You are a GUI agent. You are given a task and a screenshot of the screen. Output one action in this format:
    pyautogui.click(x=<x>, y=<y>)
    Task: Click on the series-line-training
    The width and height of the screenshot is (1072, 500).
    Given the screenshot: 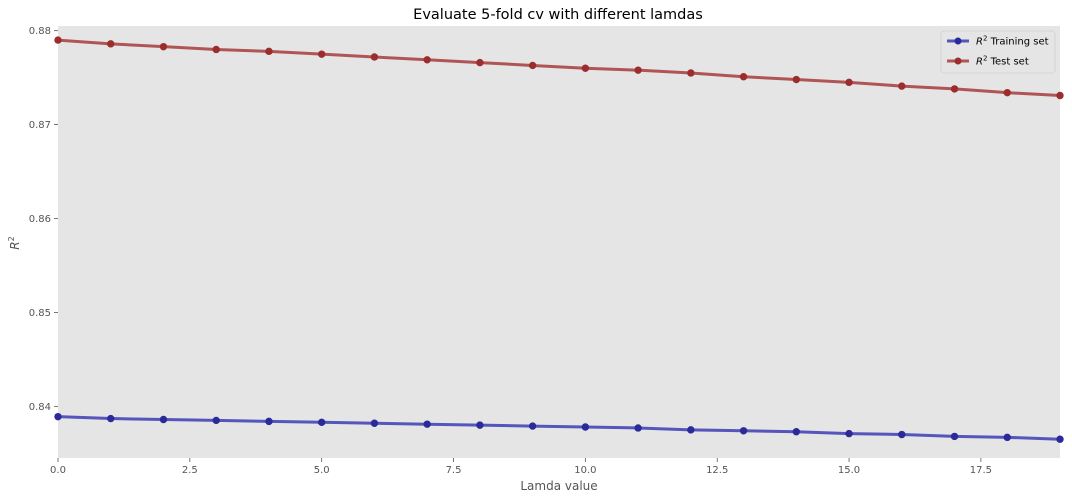 What is the action you would take?
    pyautogui.click(x=559, y=428)
    